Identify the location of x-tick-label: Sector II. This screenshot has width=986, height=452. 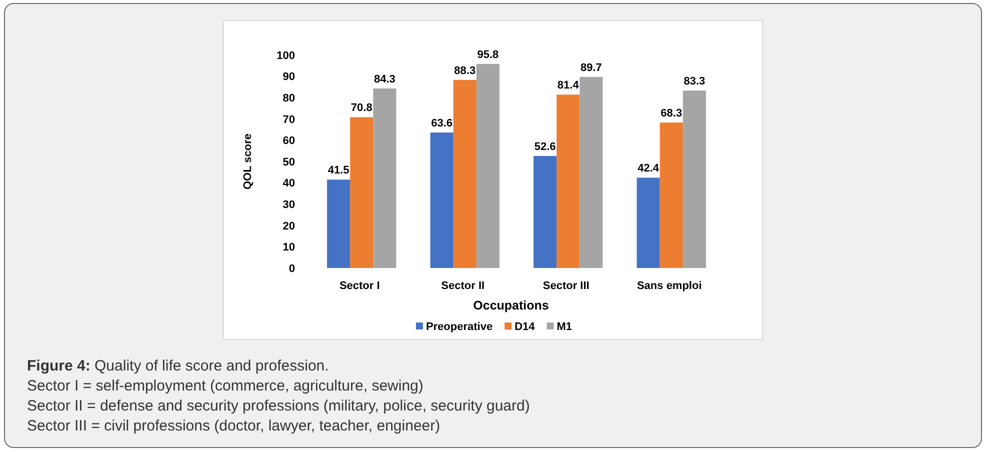
(463, 286).